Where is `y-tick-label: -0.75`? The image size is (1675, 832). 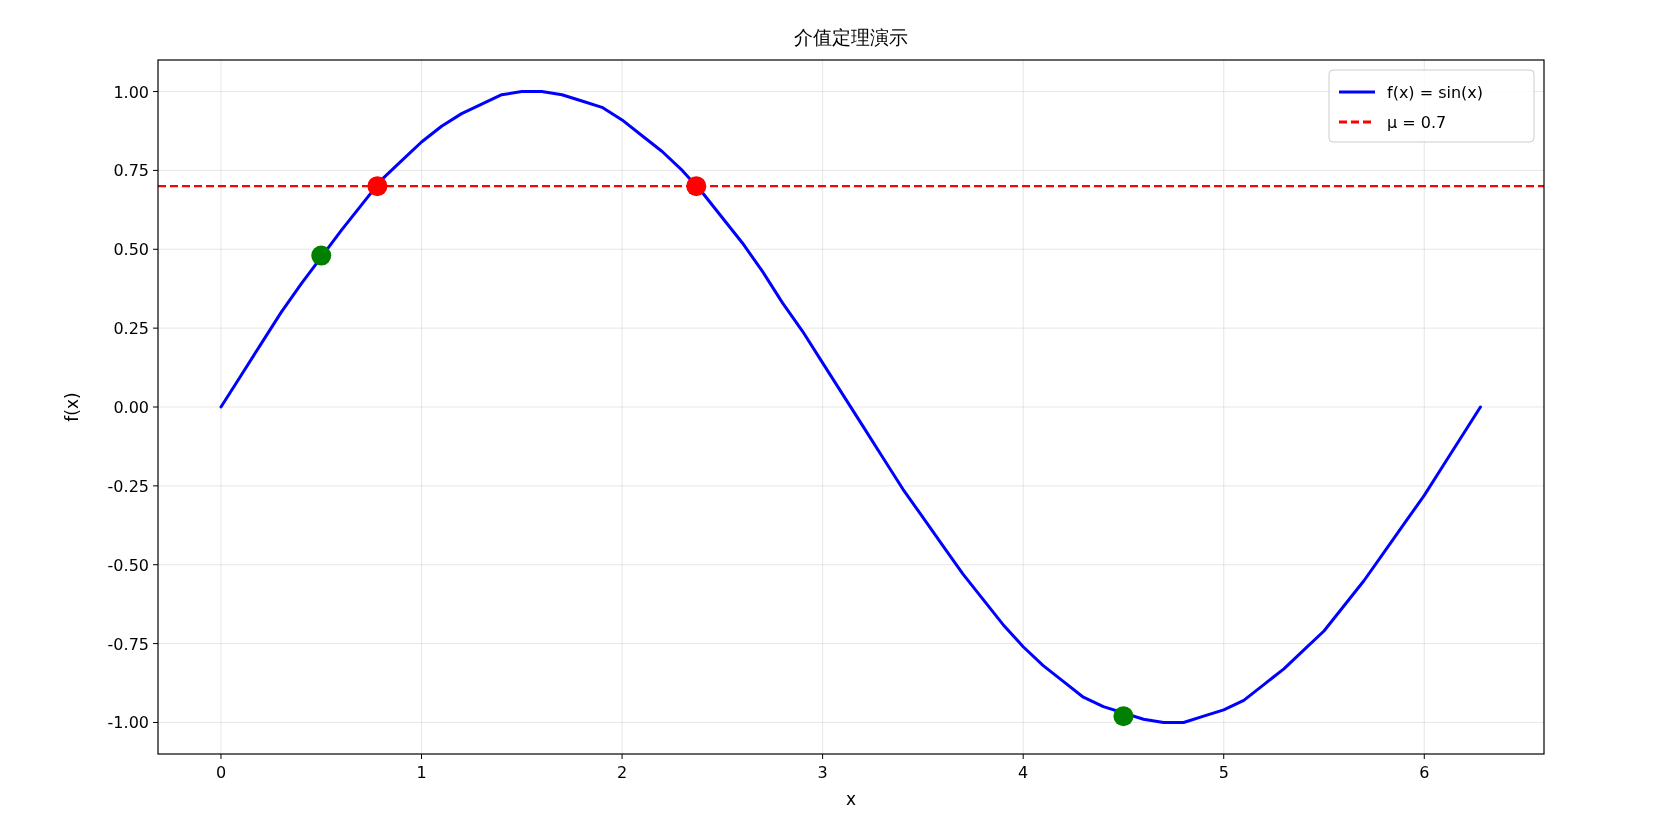 y-tick-label: -0.75 is located at coordinates (128, 644).